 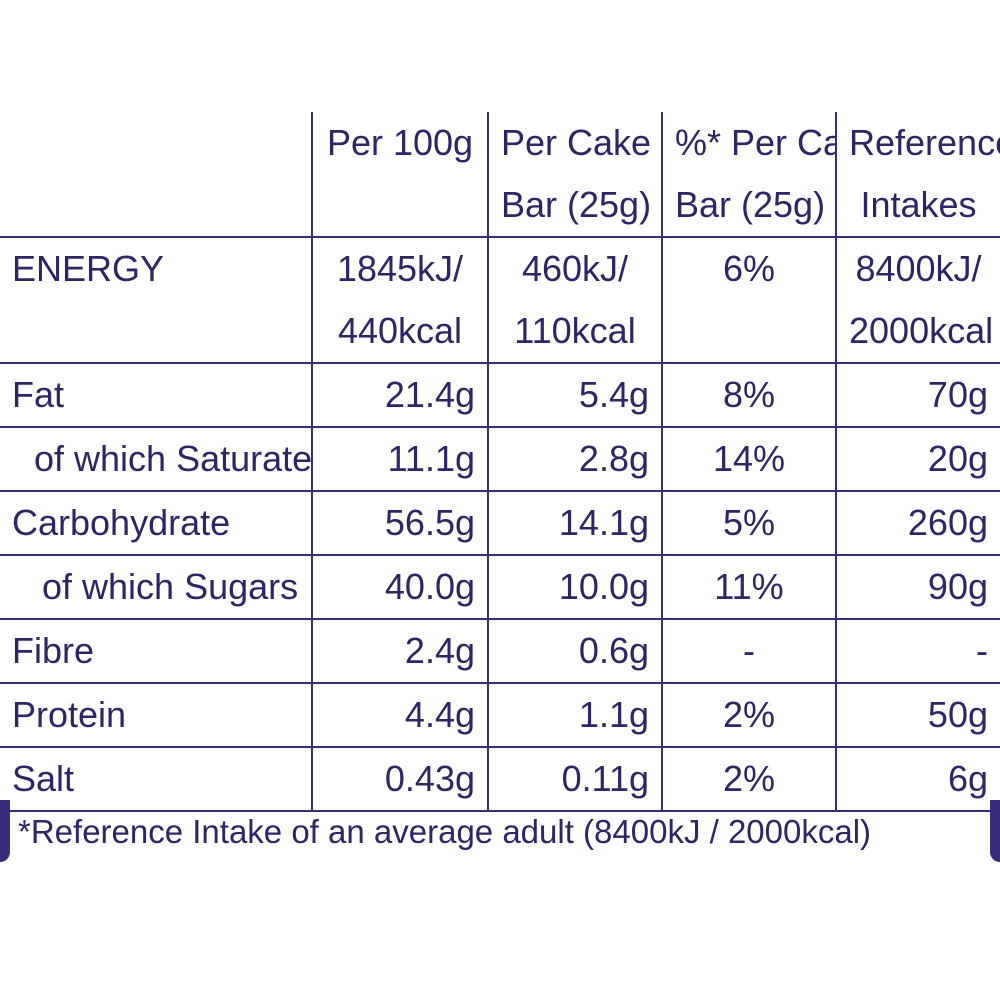 I want to click on energy-per-100g: 1845kJ/ 440kcal, so click(x=400, y=300).